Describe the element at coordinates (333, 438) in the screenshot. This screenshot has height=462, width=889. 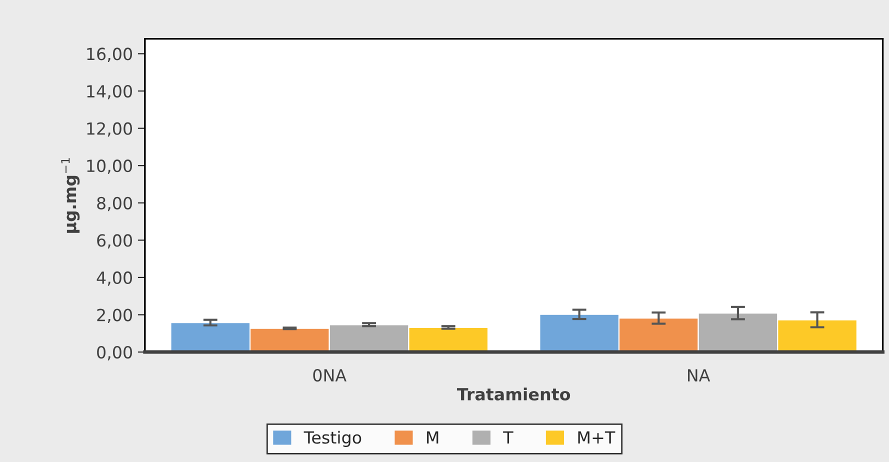
I see `legend-label: Testigo` at that location.